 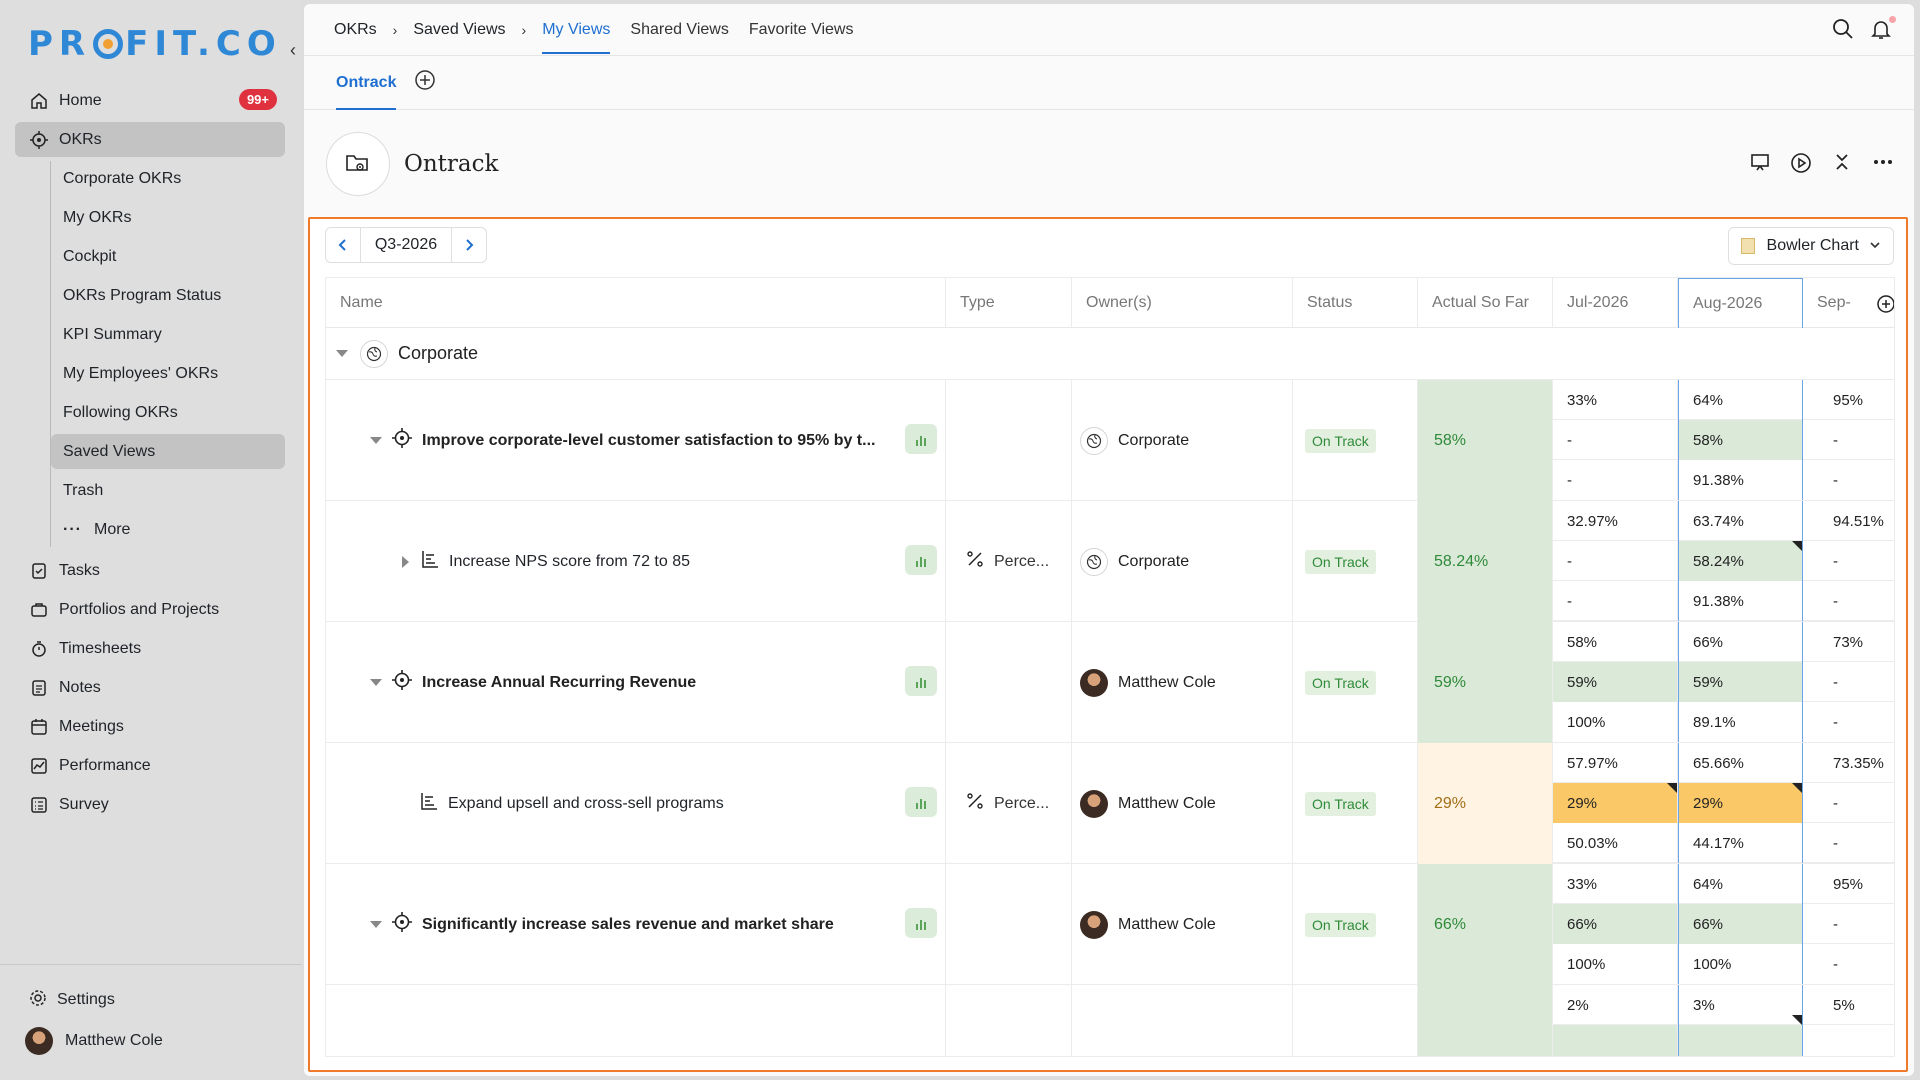 What do you see at coordinates (141, 373) in the screenshot?
I see `nav-my-employees-okrs: My Employees' OKRs` at bounding box center [141, 373].